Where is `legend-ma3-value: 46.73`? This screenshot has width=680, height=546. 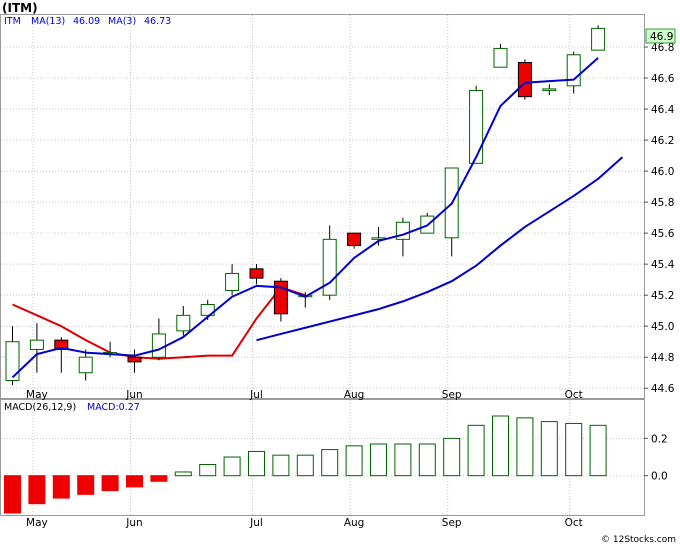
legend-ma3-value: 46.73 is located at coordinates (157, 21).